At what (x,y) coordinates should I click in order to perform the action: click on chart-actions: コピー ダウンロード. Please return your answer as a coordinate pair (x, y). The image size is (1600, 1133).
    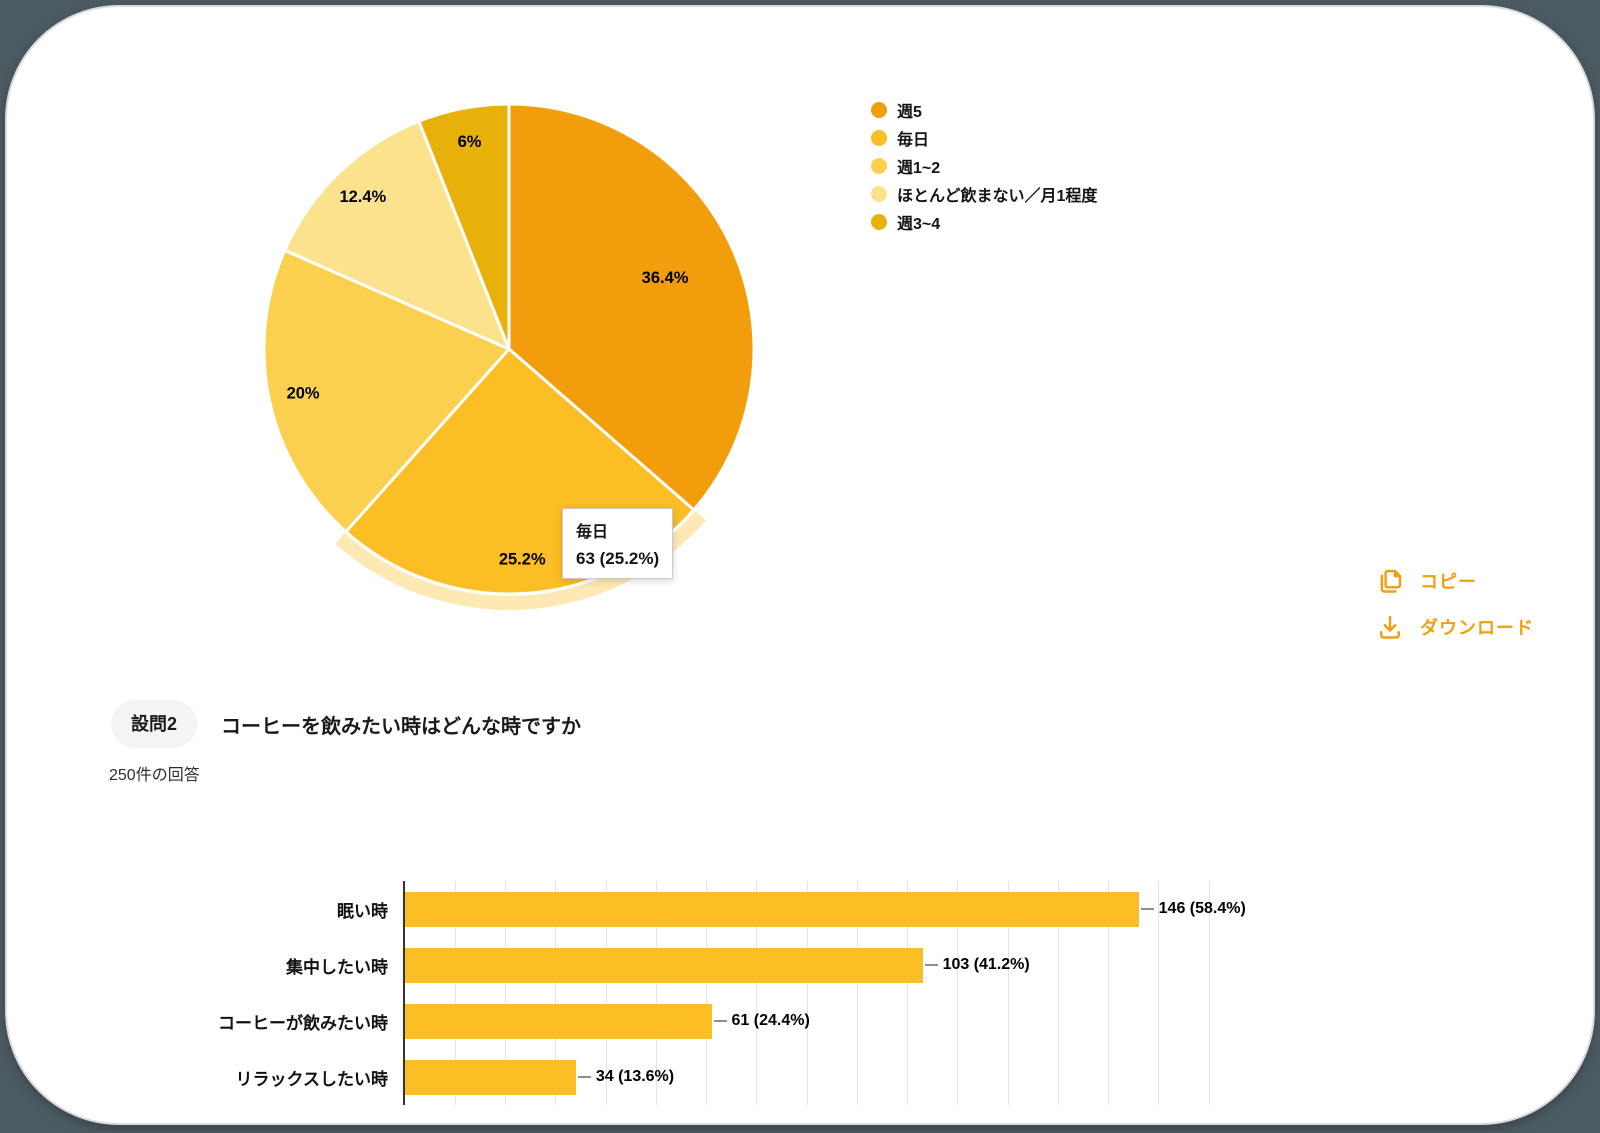
    Looking at the image, I should click on (1455, 604).